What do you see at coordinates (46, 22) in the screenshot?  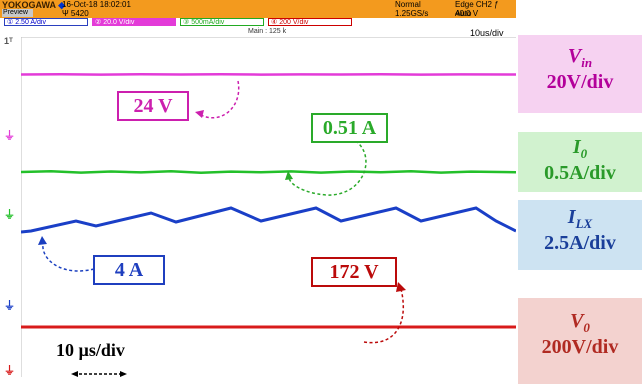 I see `channel-1-chip: ① 2.50 A/div` at bounding box center [46, 22].